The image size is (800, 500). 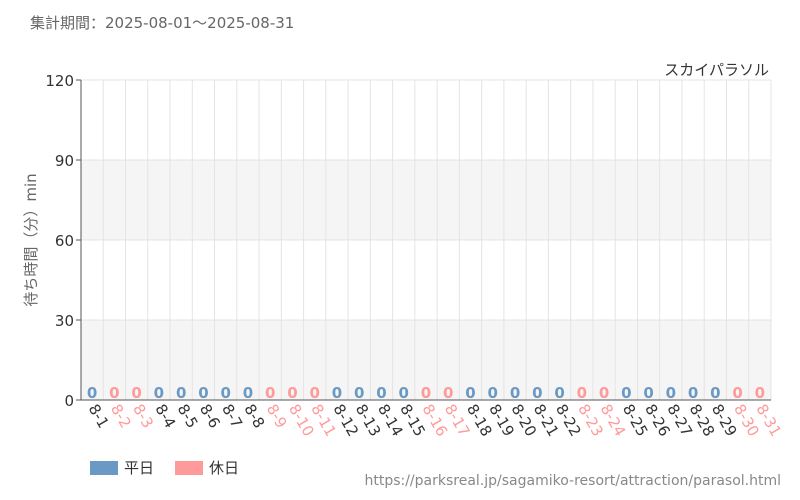 I want to click on x-tick-label: 8-7, so click(x=232, y=416).